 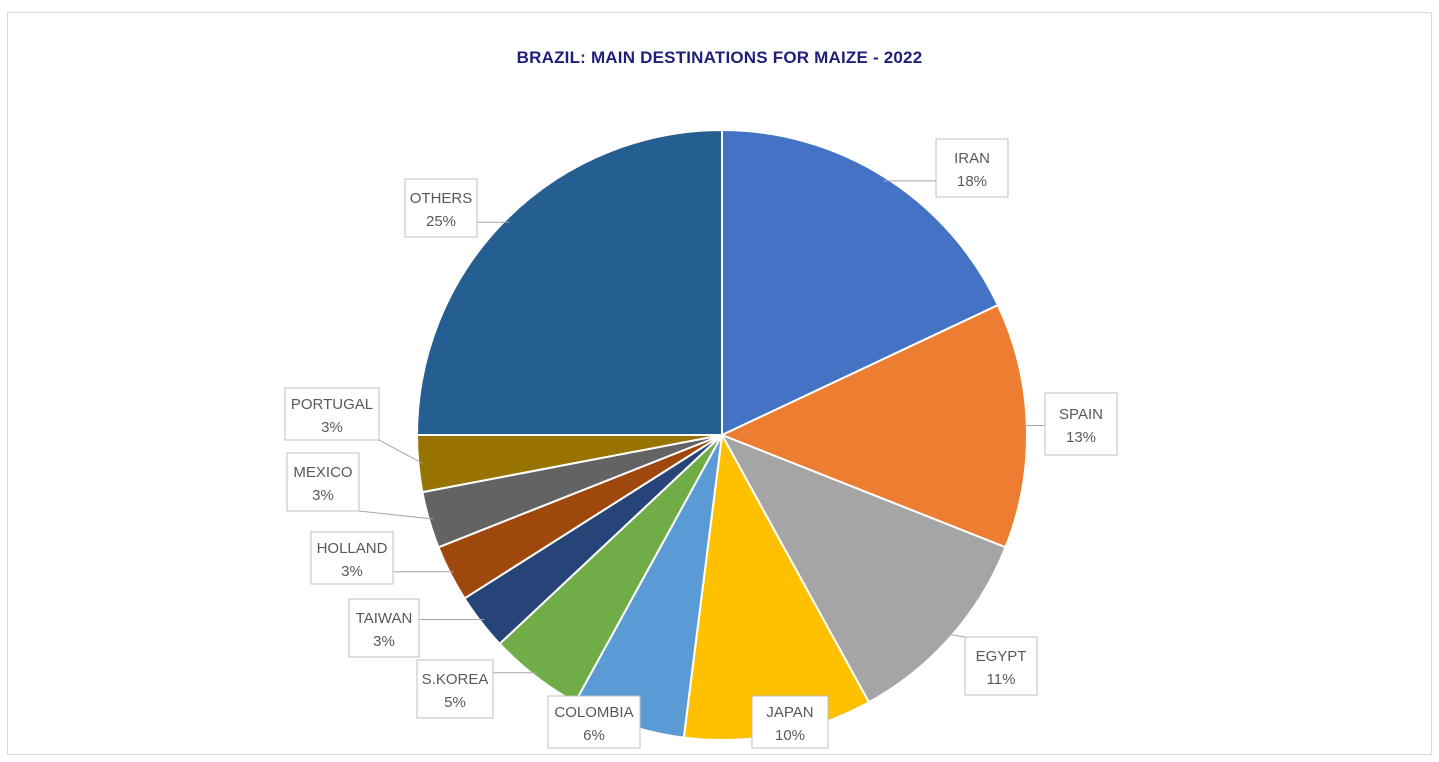 I want to click on data-label-value: 6%, so click(x=594, y=735).